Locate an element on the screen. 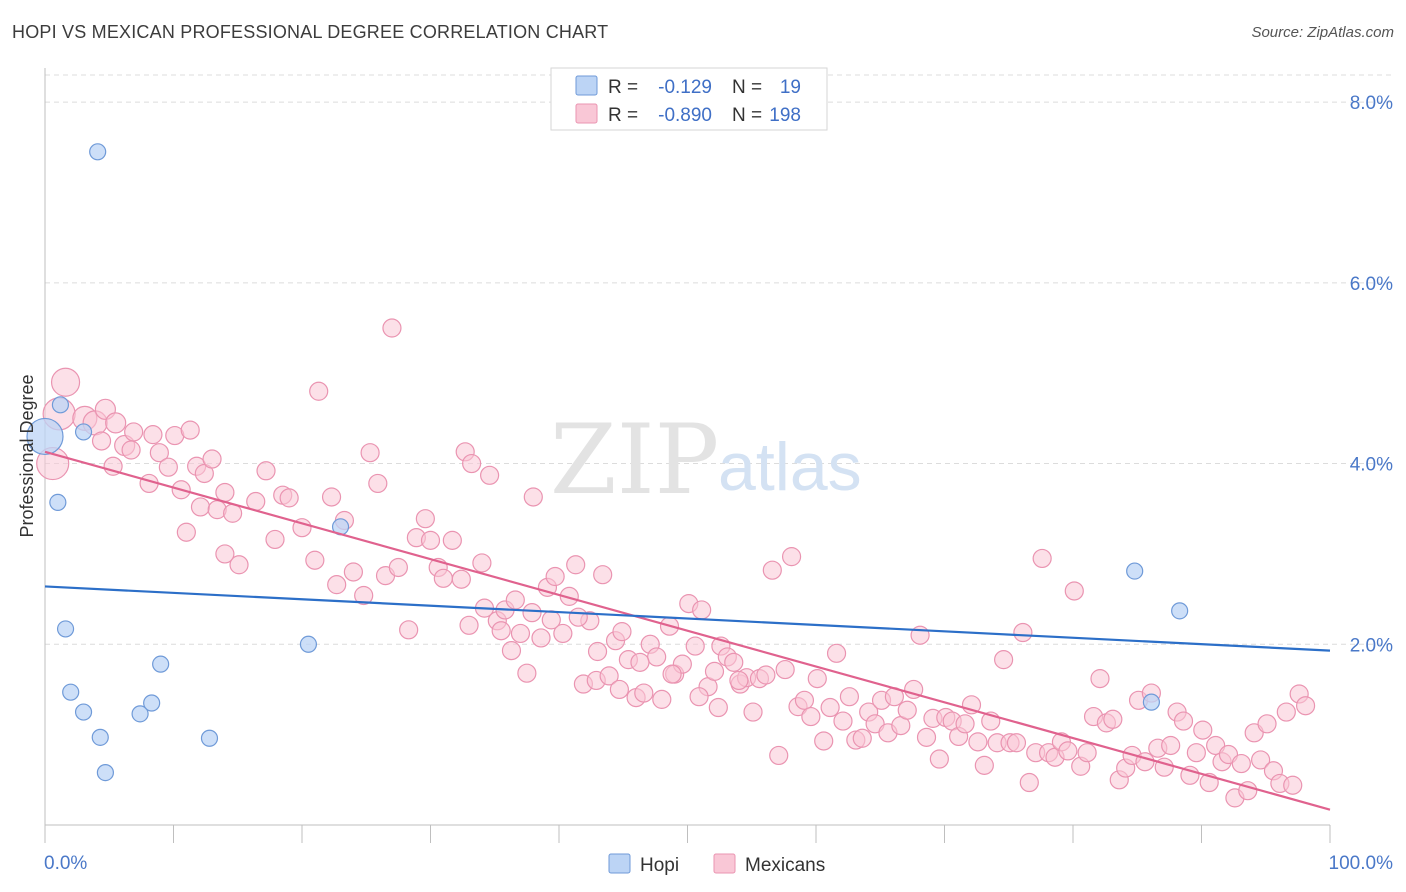  legend-mex-n-value: 198 is located at coordinates (785, 115).